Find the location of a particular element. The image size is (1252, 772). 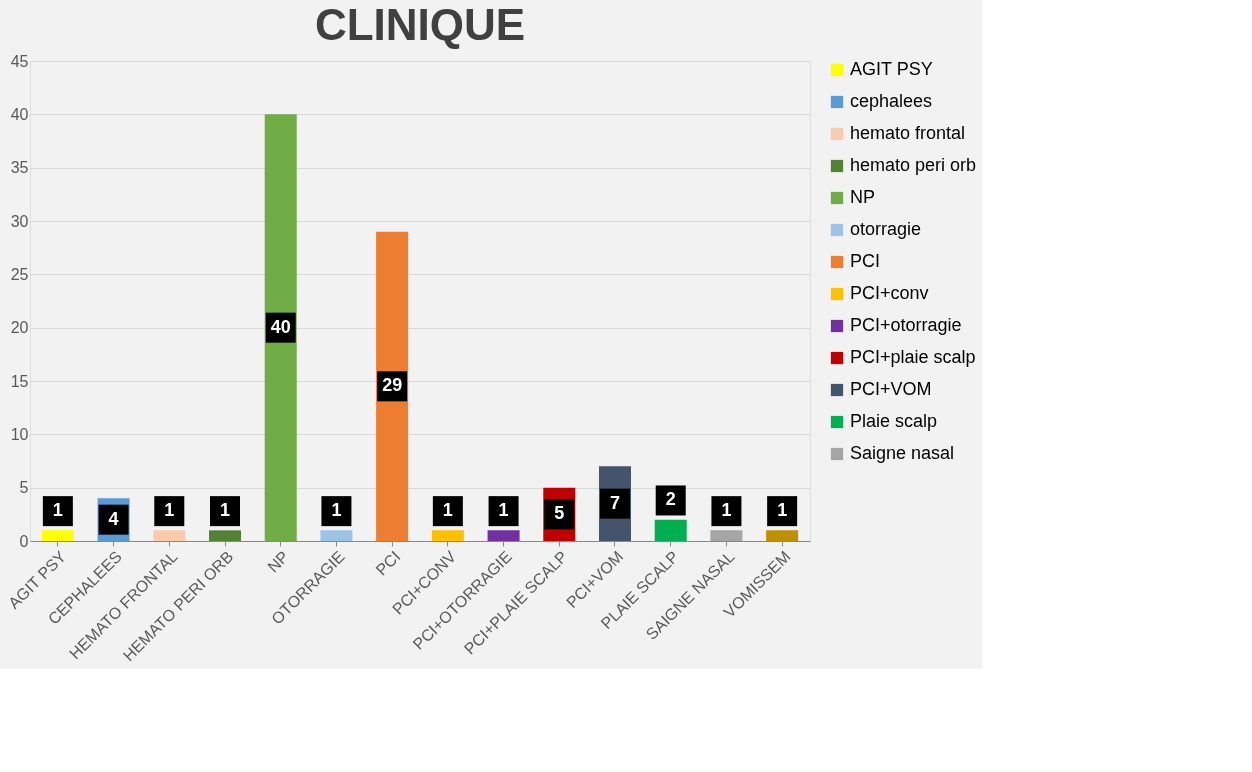

legend-label: AGIT PSY is located at coordinates (891, 69).